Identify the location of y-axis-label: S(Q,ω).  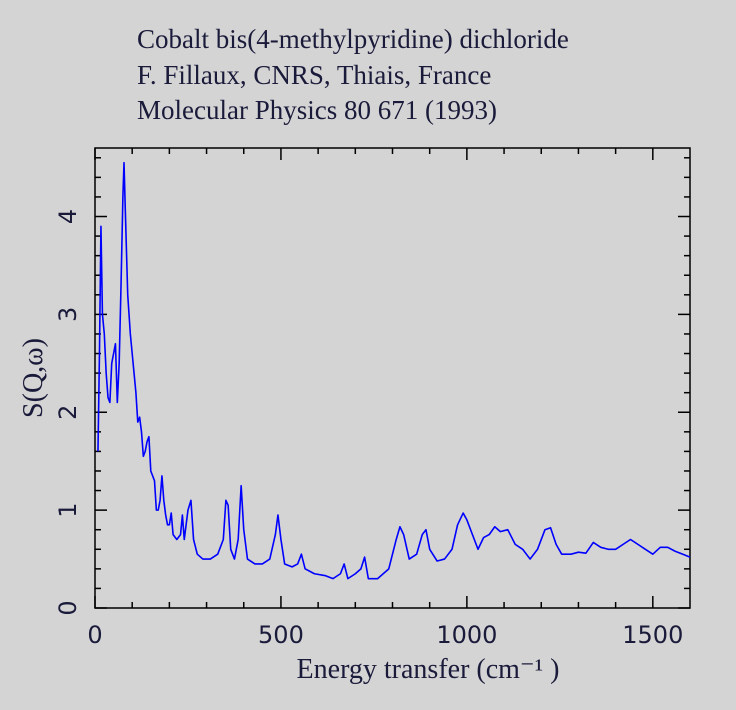
(33, 378).